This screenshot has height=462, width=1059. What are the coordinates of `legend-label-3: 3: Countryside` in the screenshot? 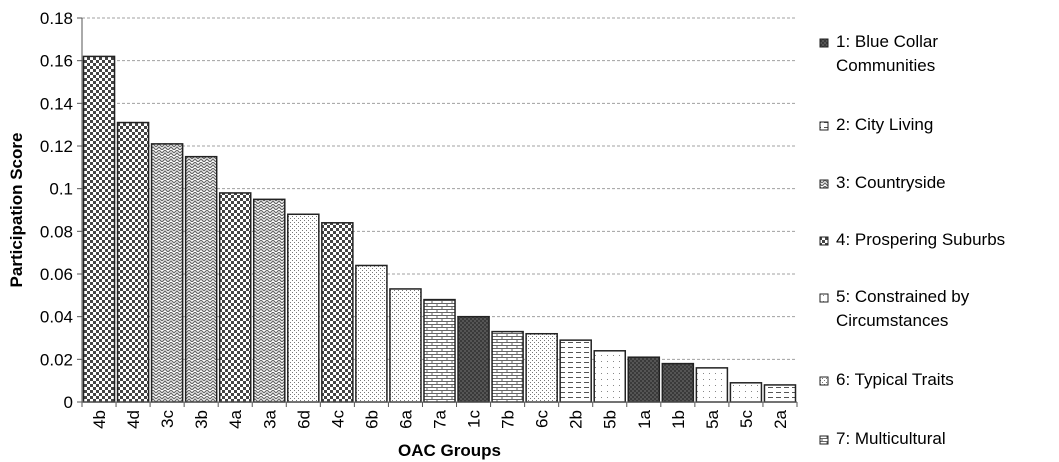 It's located at (891, 182).